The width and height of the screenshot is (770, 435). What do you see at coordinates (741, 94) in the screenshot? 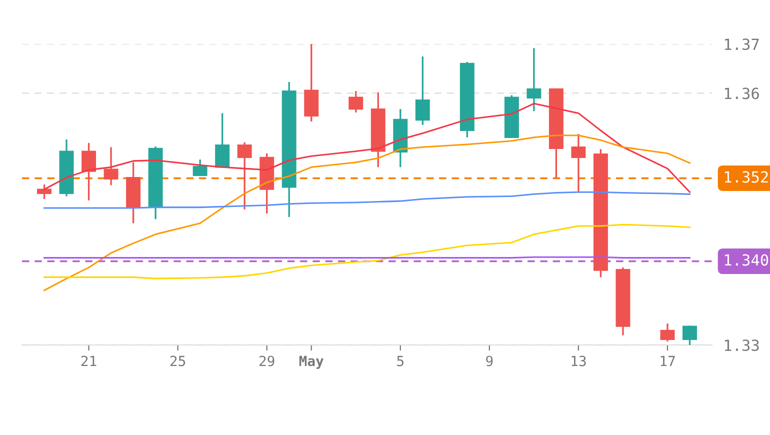
I see `y-tick-label: 1.36` at bounding box center [741, 94].